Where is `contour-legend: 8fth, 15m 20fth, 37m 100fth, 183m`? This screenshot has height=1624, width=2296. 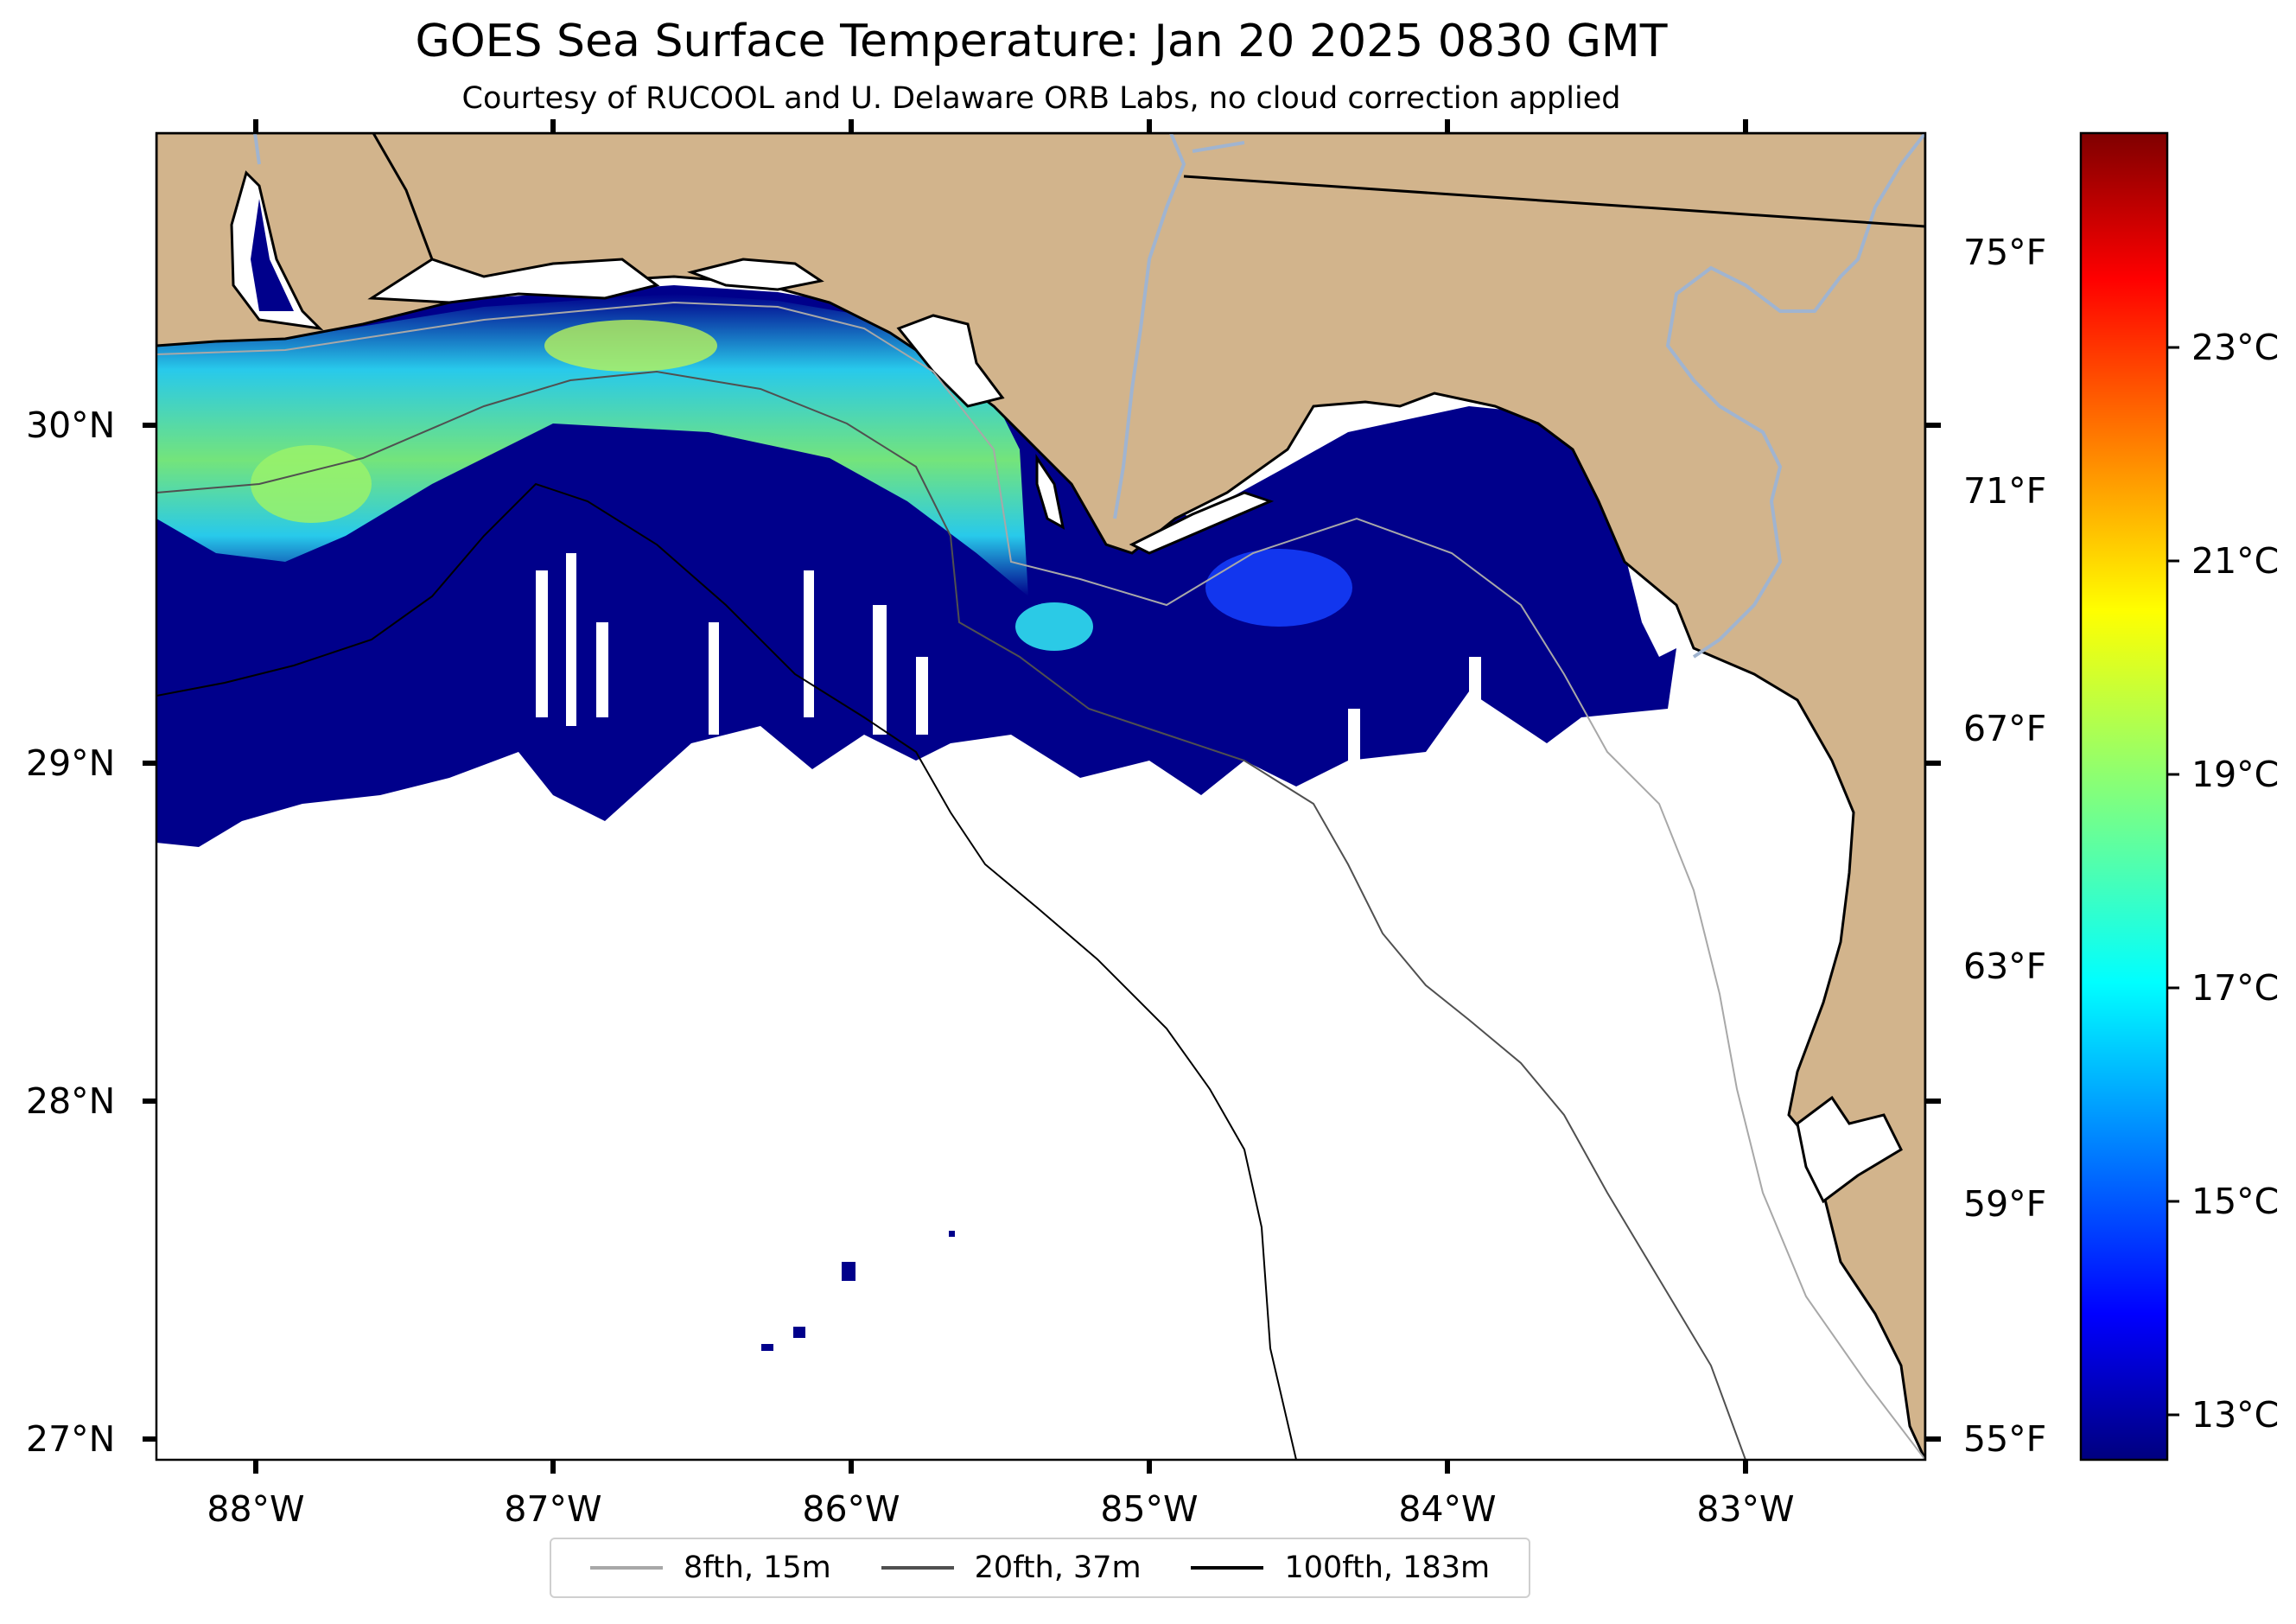 contour-legend: 8fth, 15m 20fth, 37m 100fth, 183m is located at coordinates (1040, 1568).